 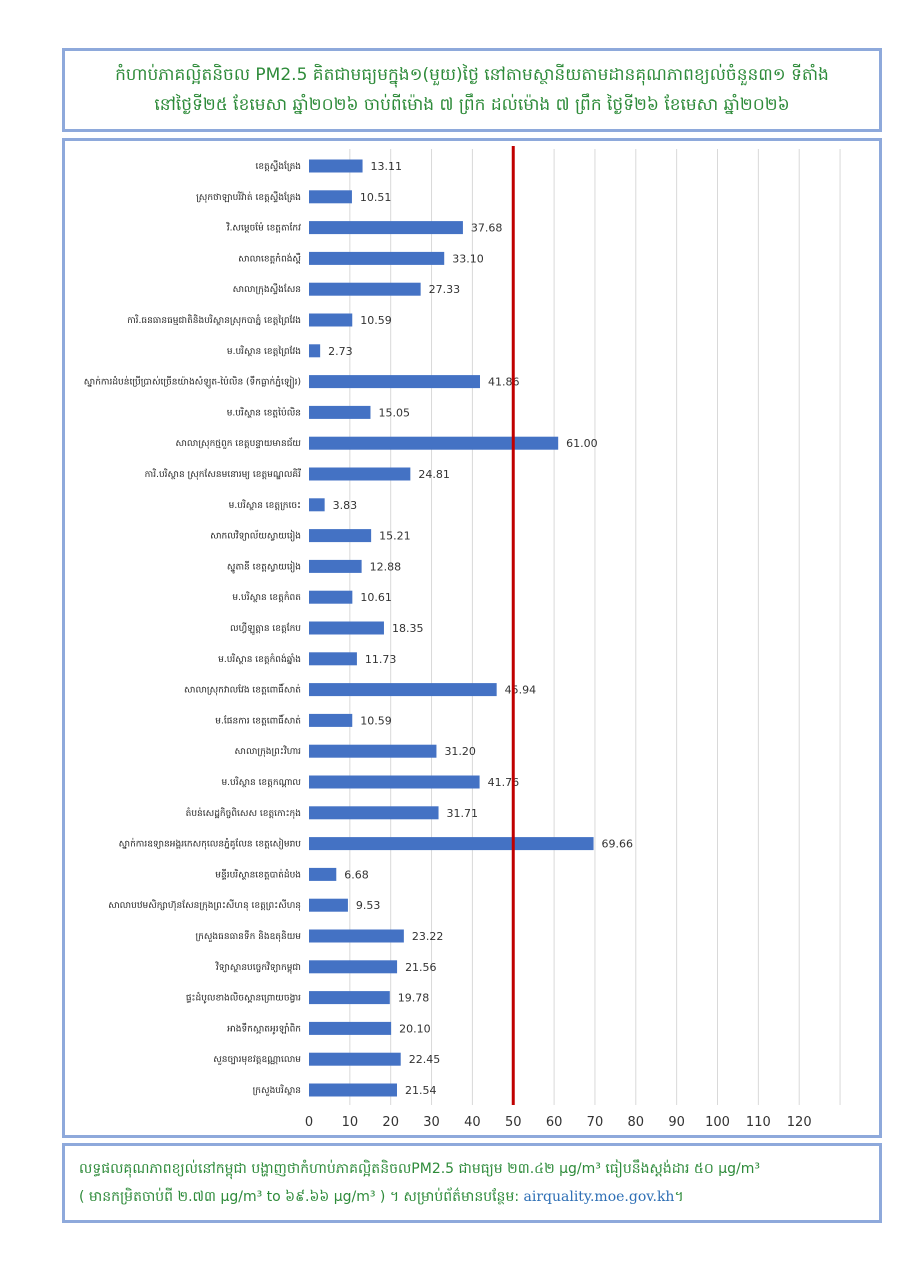 I want to click on data-label: 23.22, so click(x=428, y=936).